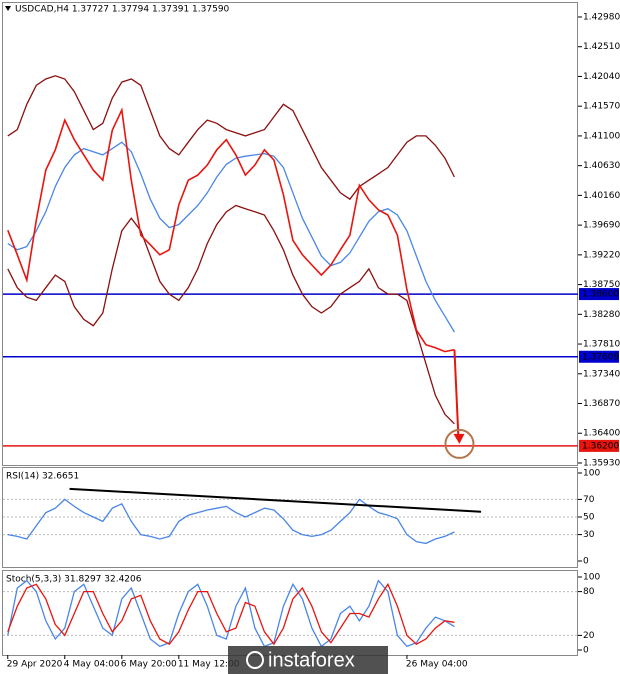 The width and height of the screenshot is (620, 674). Describe the element at coordinates (35, 665) in the screenshot. I see `x-tick-label: 29 Apr 2020` at that location.